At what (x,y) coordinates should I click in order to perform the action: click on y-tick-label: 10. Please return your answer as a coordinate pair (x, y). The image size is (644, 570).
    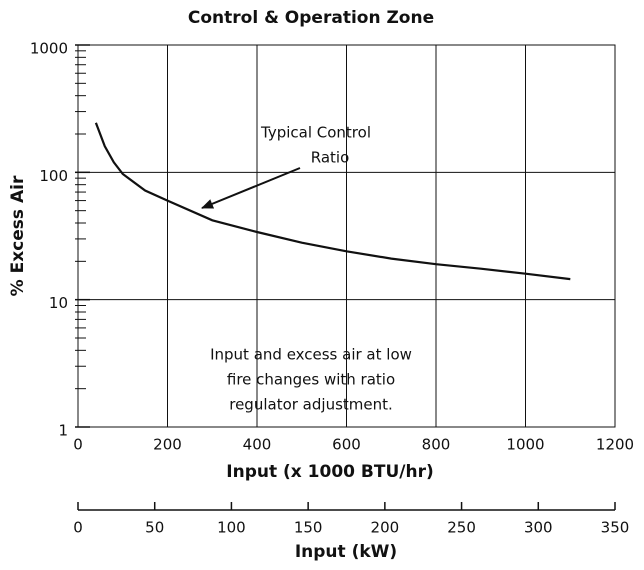
    Looking at the image, I should click on (58, 303).